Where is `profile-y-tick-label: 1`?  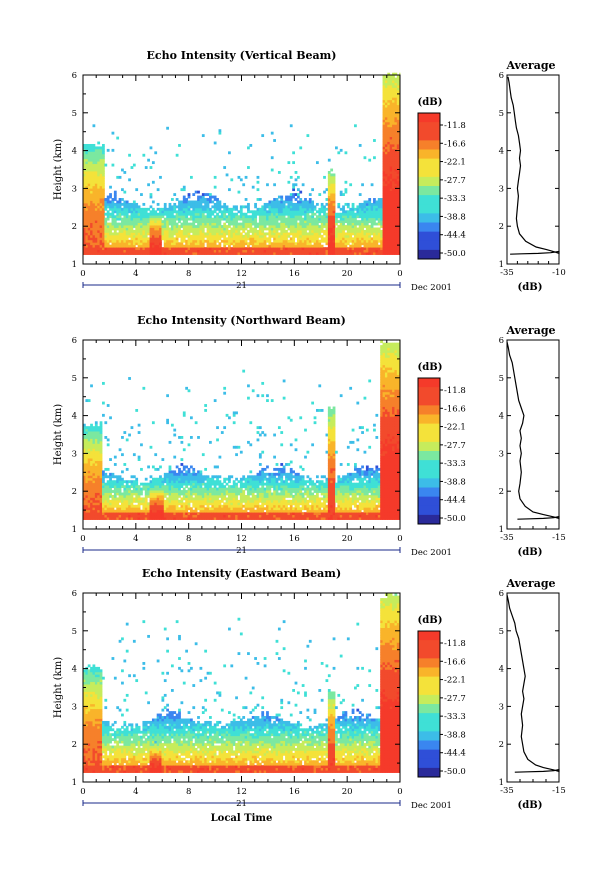 profile-y-tick-label: 1 is located at coordinates (501, 265).